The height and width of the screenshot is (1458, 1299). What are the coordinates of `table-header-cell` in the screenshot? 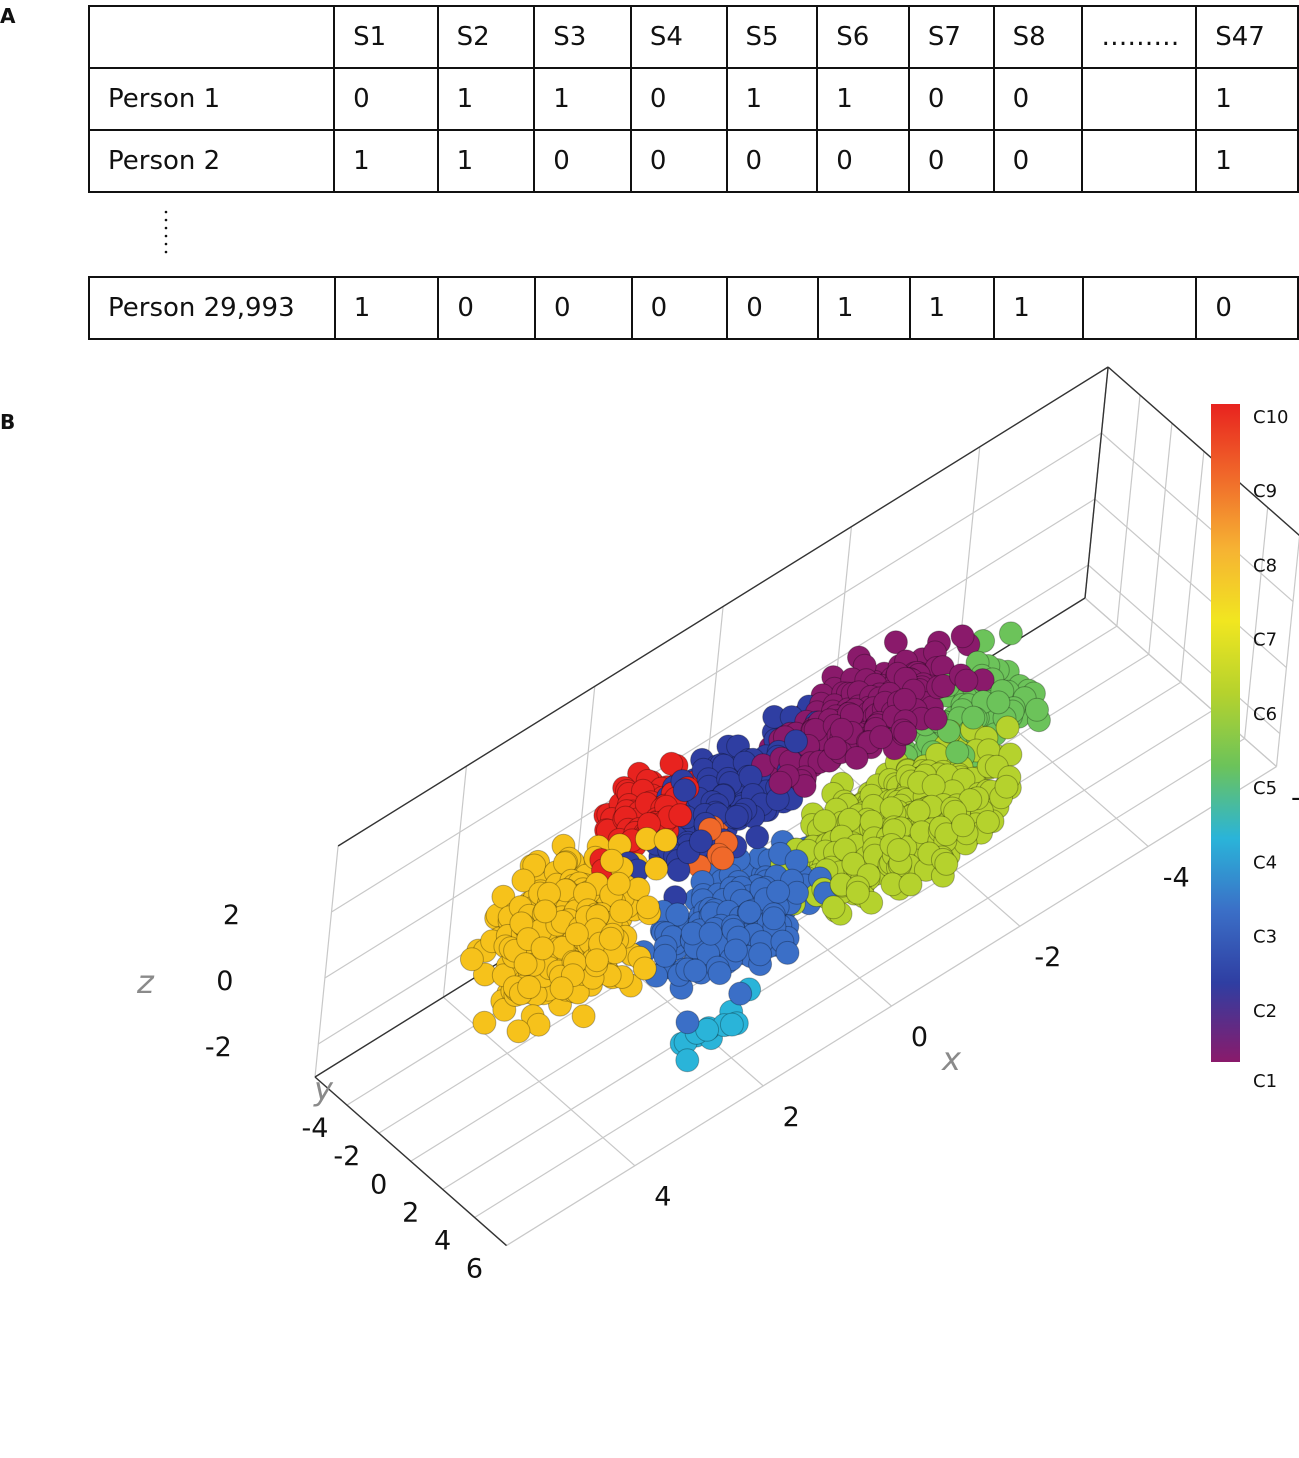 It's located at (211, 37).